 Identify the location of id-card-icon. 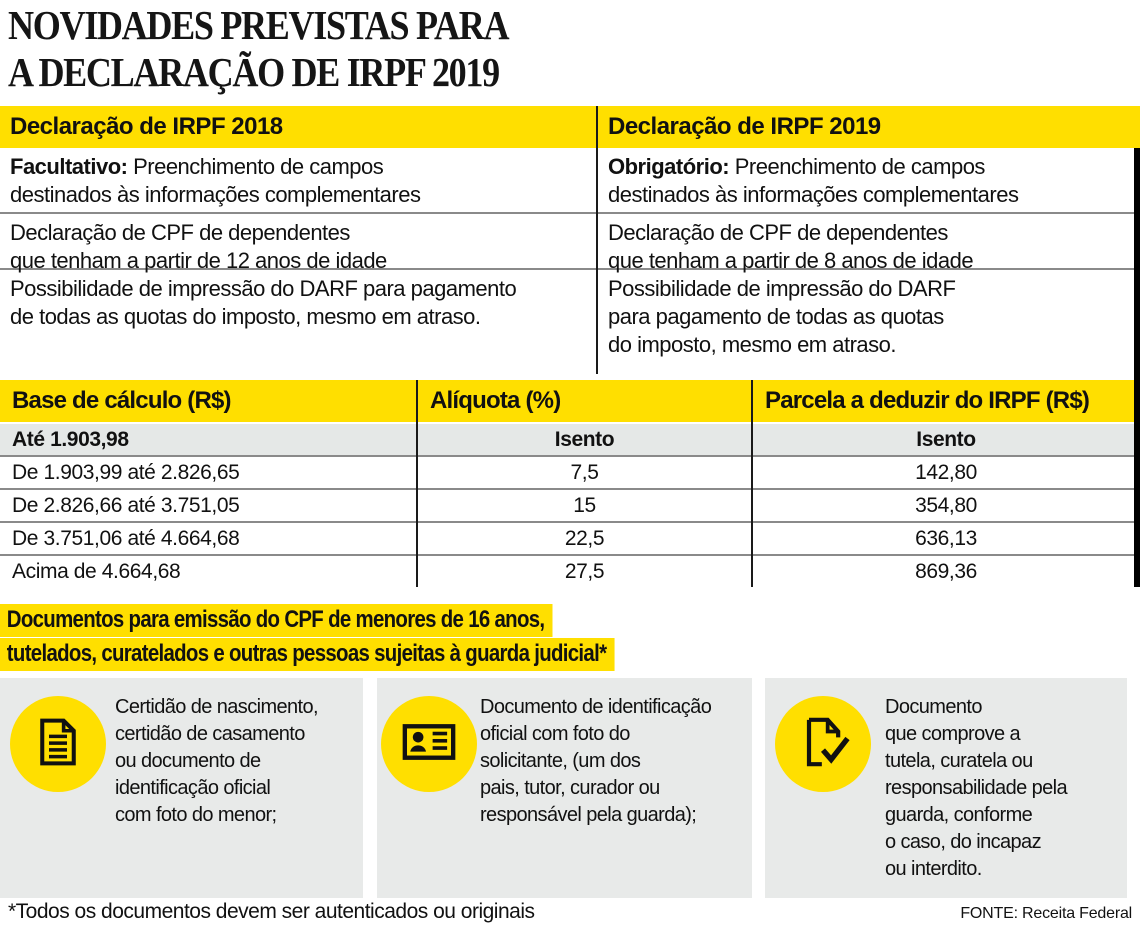
(429, 744).